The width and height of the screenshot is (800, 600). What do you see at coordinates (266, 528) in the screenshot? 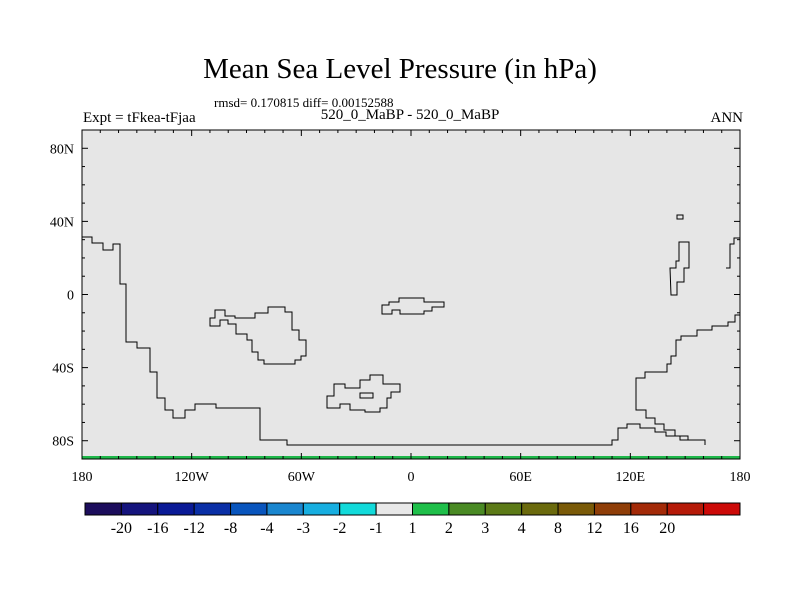
I see `colorbar-label: -4` at bounding box center [266, 528].